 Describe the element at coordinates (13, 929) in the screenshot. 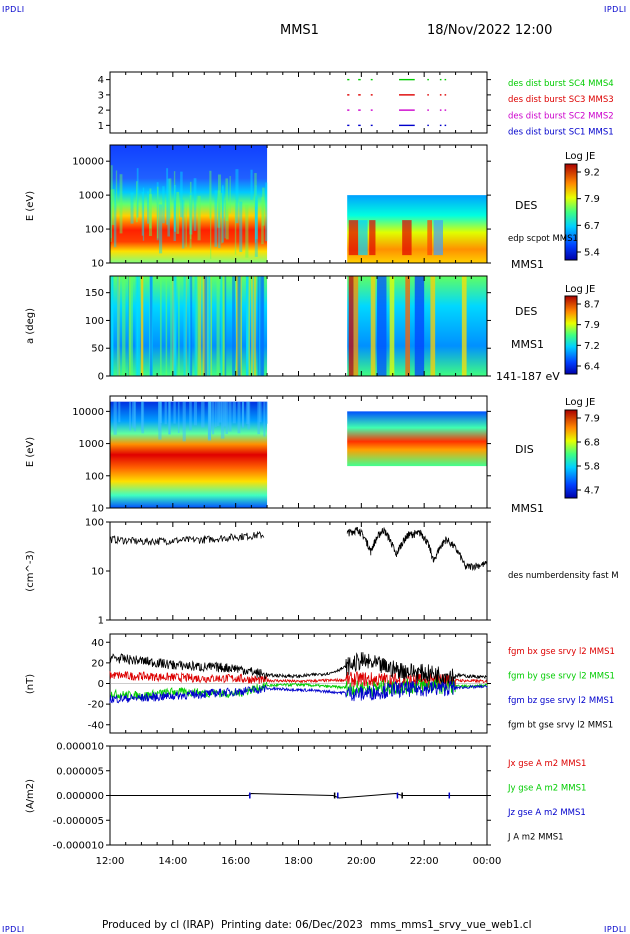

I see `corner-mark-bottom-left: IPDLI` at that location.